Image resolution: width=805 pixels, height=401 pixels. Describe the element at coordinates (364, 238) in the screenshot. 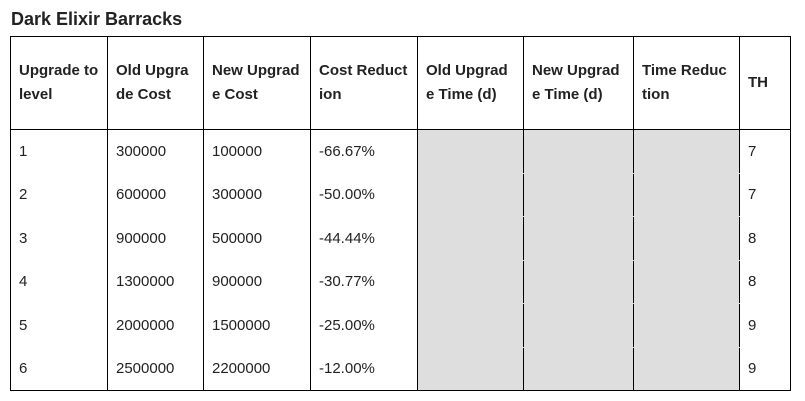

I see `table-cell: -44.44%` at that location.